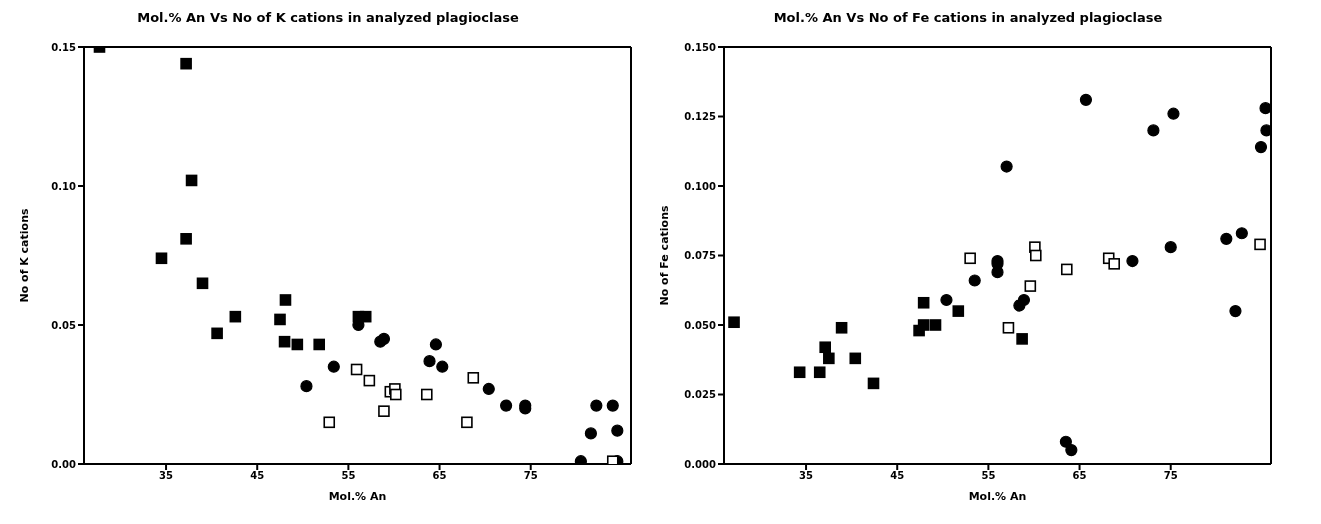 Image resolution: width=1321 pixels, height=524 pixels. Describe the element at coordinates (700, 47) in the screenshot. I see `y-tick-label: 0.150` at that location.